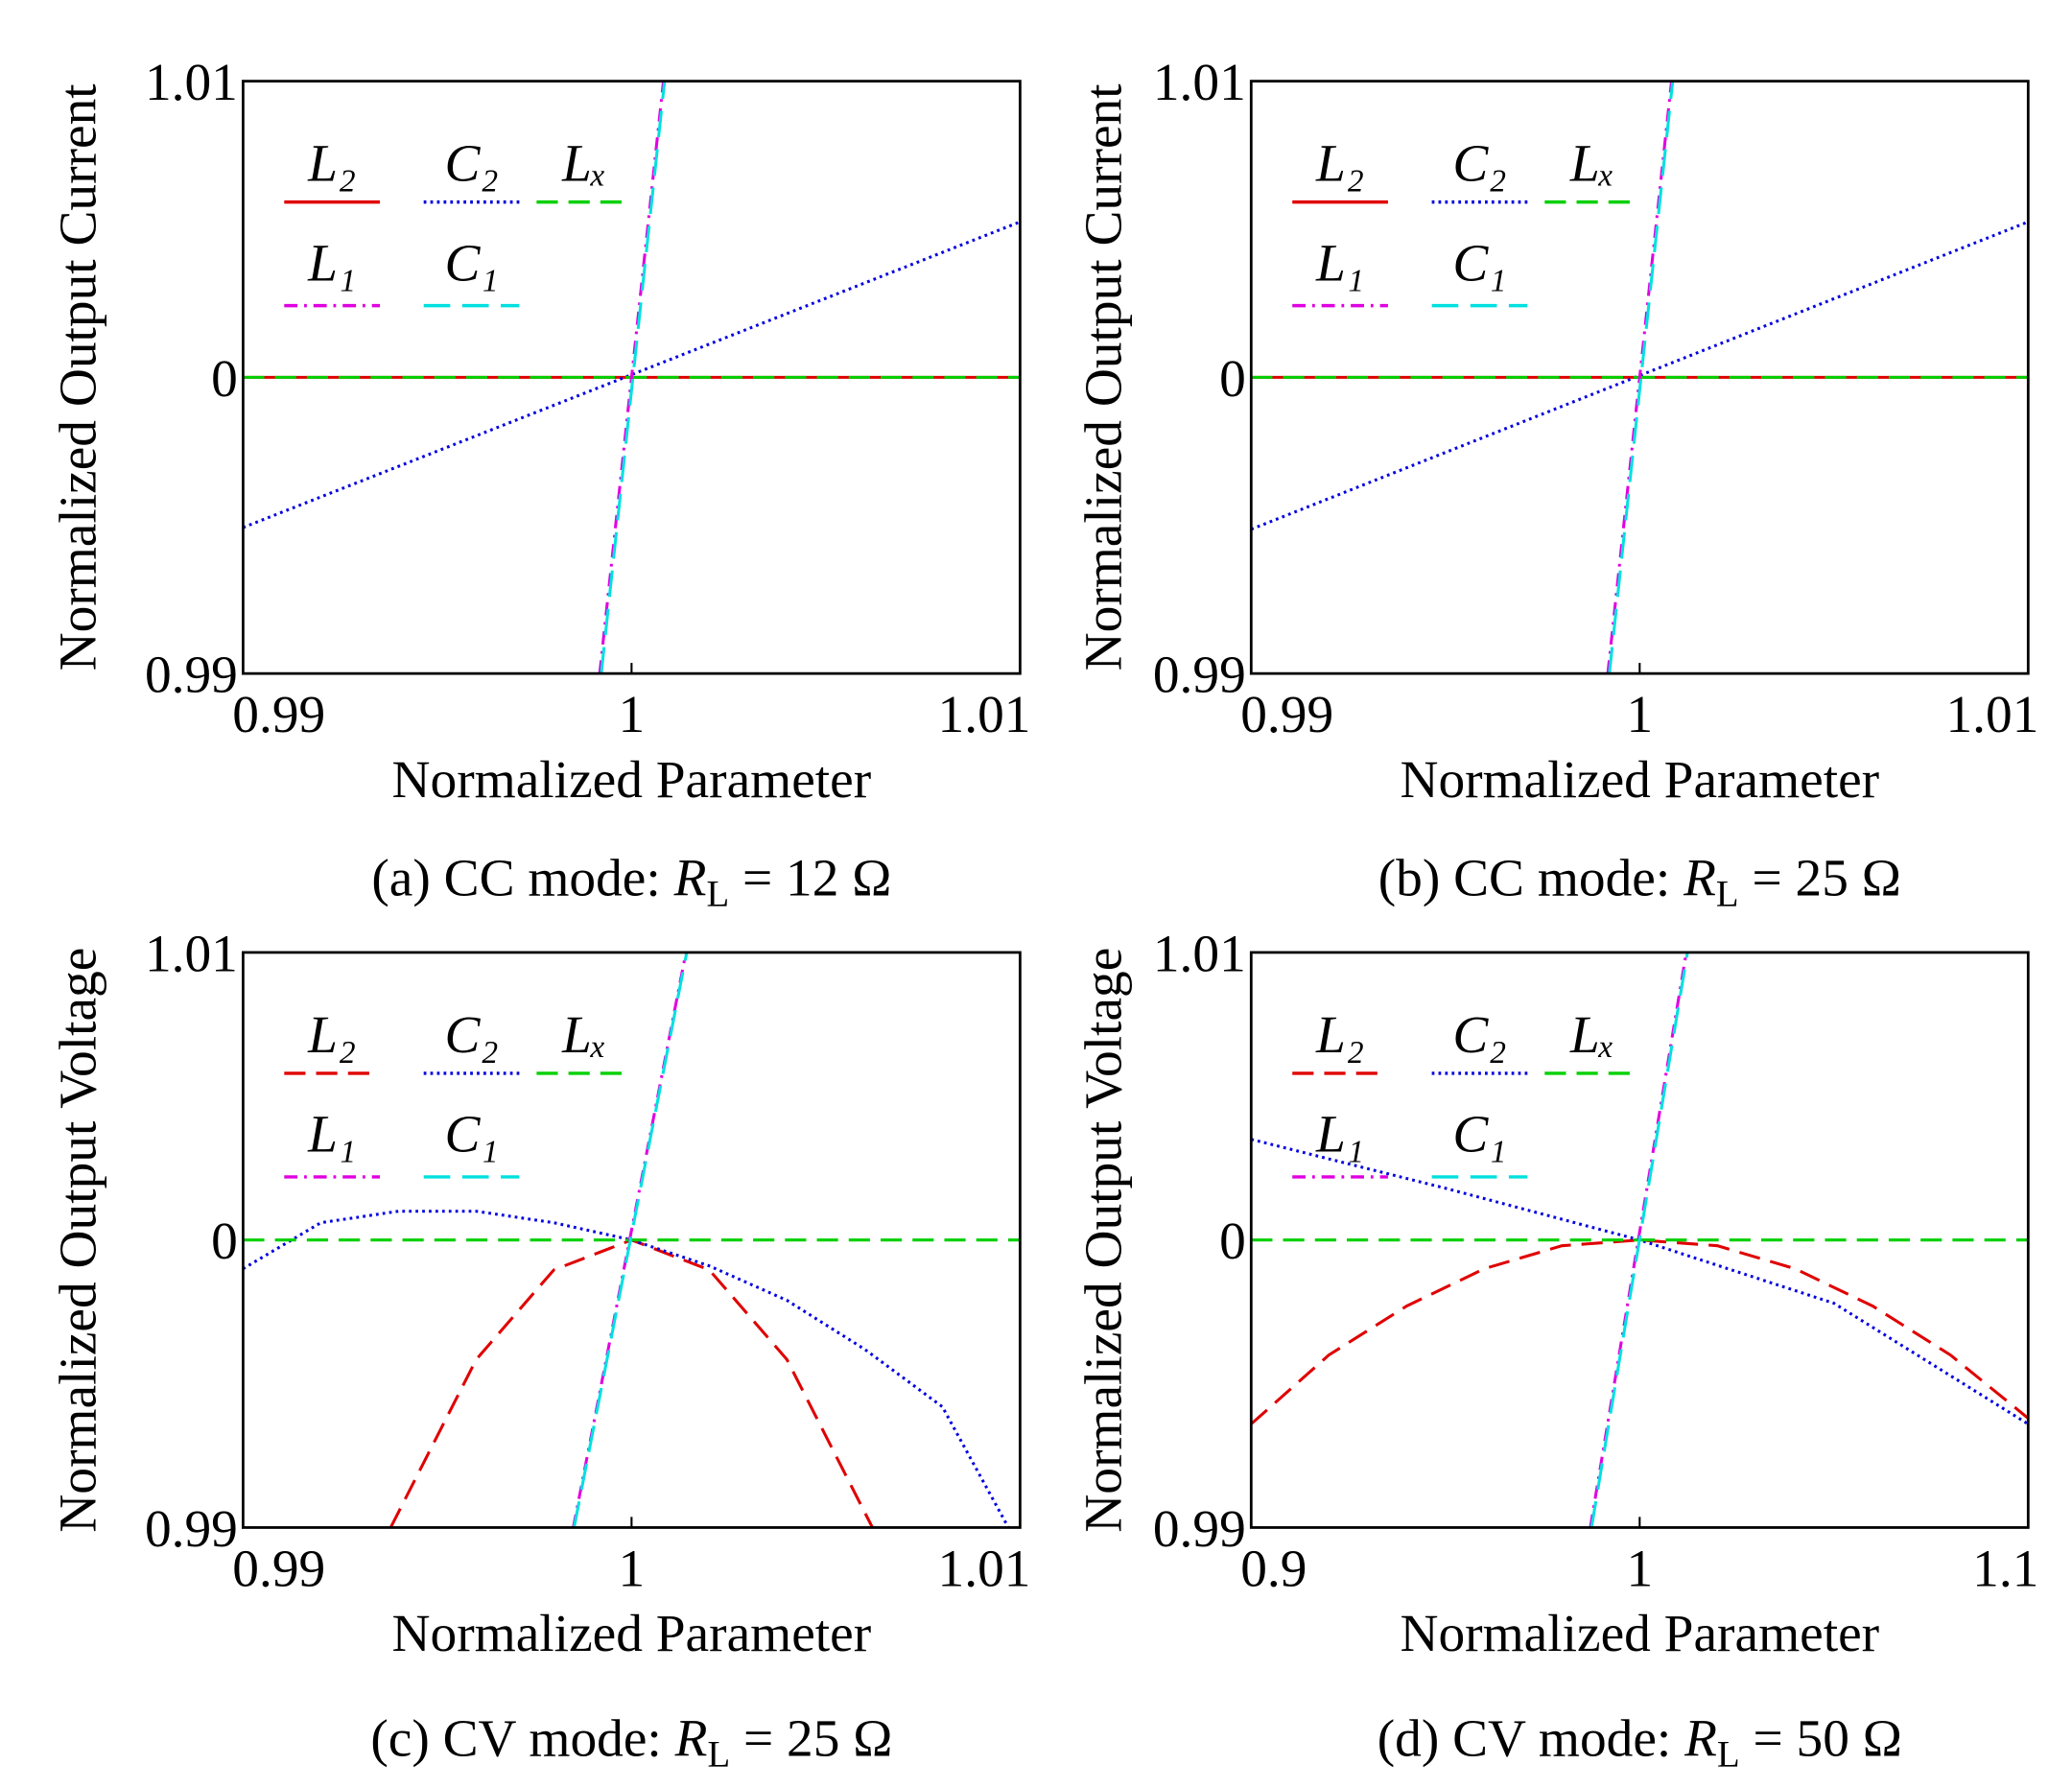 This screenshot has width=2072, height=1788. What do you see at coordinates (1531, 877) in the screenshot?
I see `caption-part: (b) CC mode:` at bounding box center [1531, 877].